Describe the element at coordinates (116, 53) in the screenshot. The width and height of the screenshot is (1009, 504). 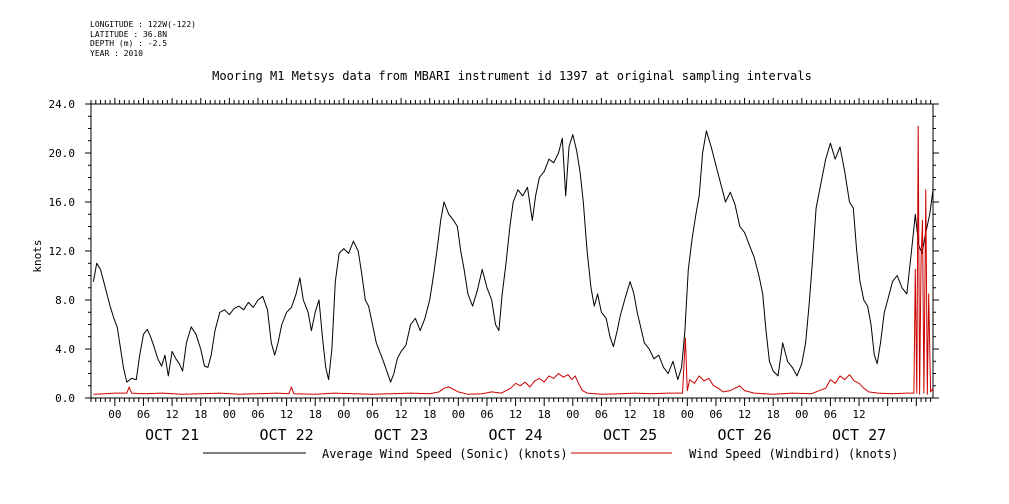
I see `year-label: YEAR : 2010` at that location.